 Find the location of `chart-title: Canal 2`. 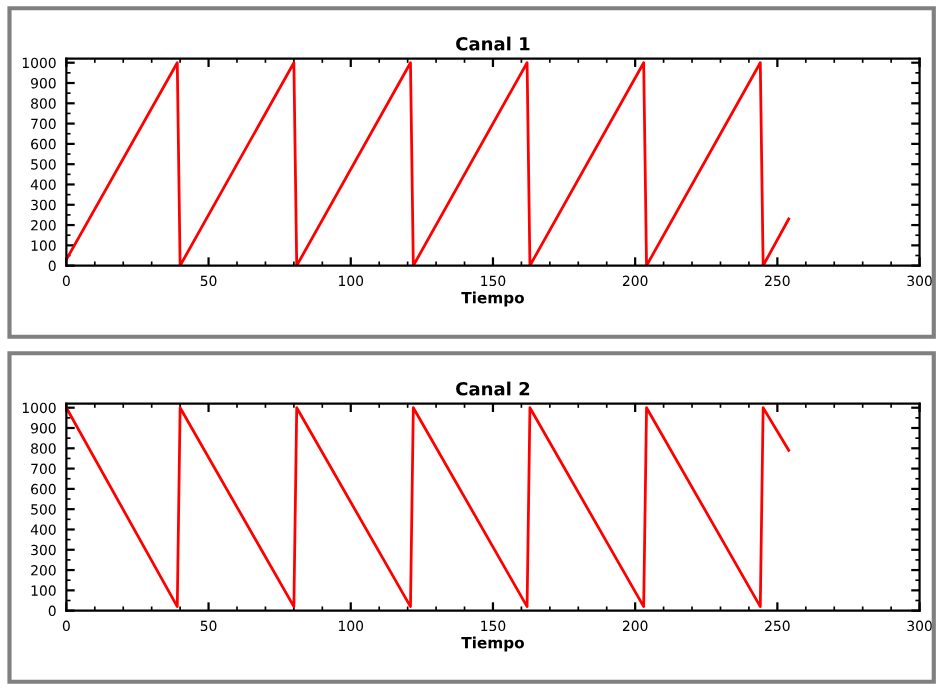

chart-title: Canal 2 is located at coordinates (493, 388).